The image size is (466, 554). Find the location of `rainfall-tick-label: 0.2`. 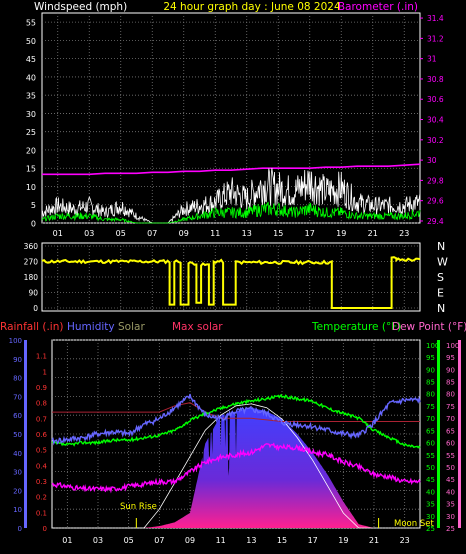

rainfall-tick-label: 0.2 is located at coordinates (41, 498).